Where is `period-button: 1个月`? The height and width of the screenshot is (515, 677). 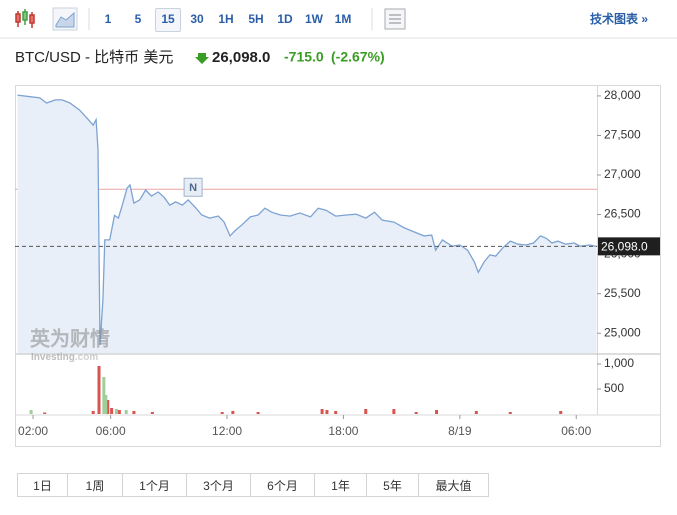 period-button: 1个月 is located at coordinates (154, 485).